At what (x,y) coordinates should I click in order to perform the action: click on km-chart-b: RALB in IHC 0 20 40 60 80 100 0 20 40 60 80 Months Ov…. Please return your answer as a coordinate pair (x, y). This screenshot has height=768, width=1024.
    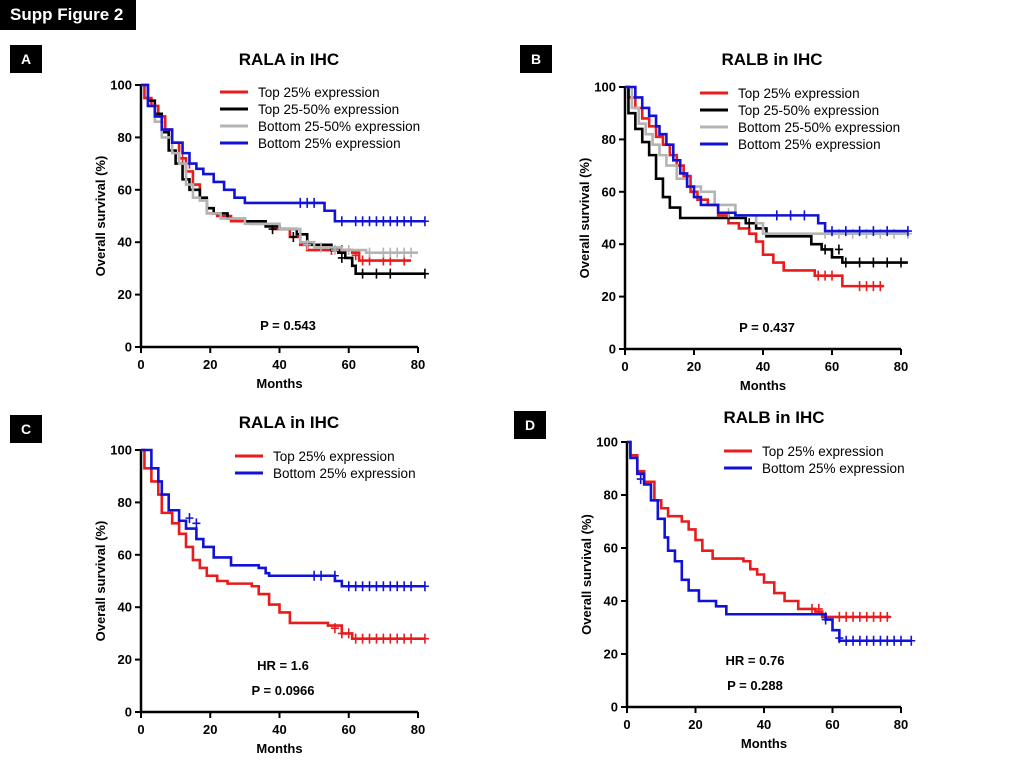
    Looking at the image, I should click on (744, 221).